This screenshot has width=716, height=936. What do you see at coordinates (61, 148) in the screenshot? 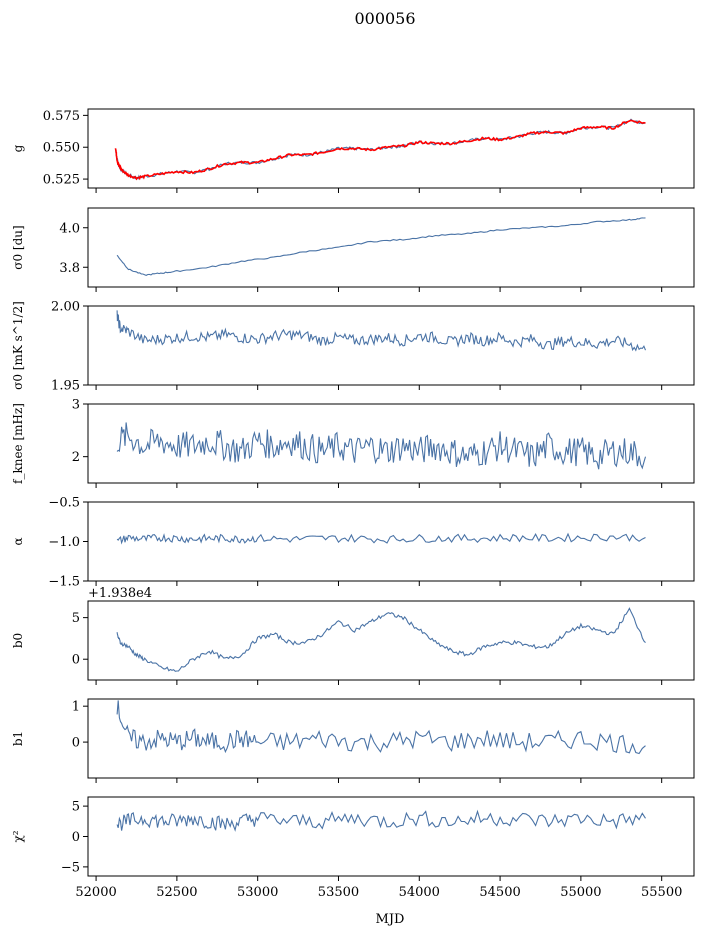
I see `y-tick-label: 0.550` at bounding box center [61, 148].